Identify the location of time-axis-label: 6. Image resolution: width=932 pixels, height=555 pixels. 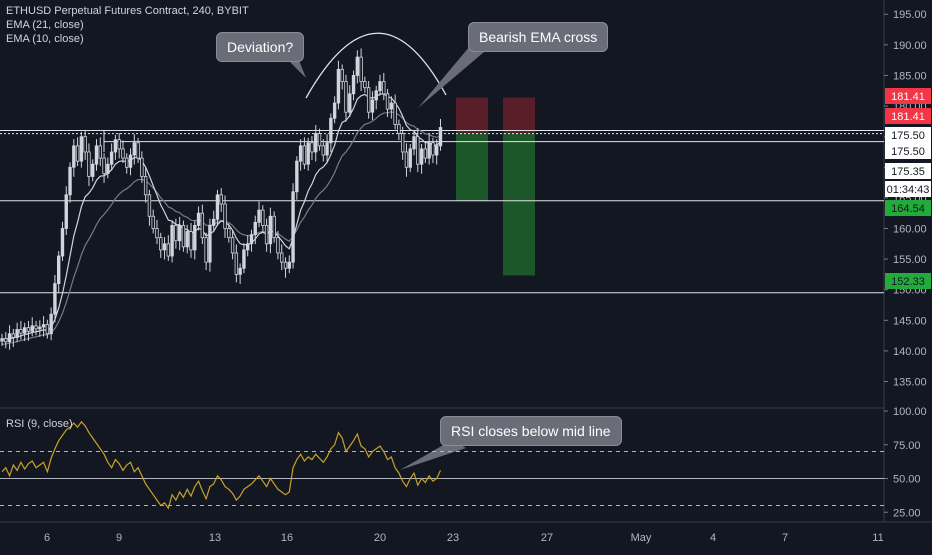
(47, 538).